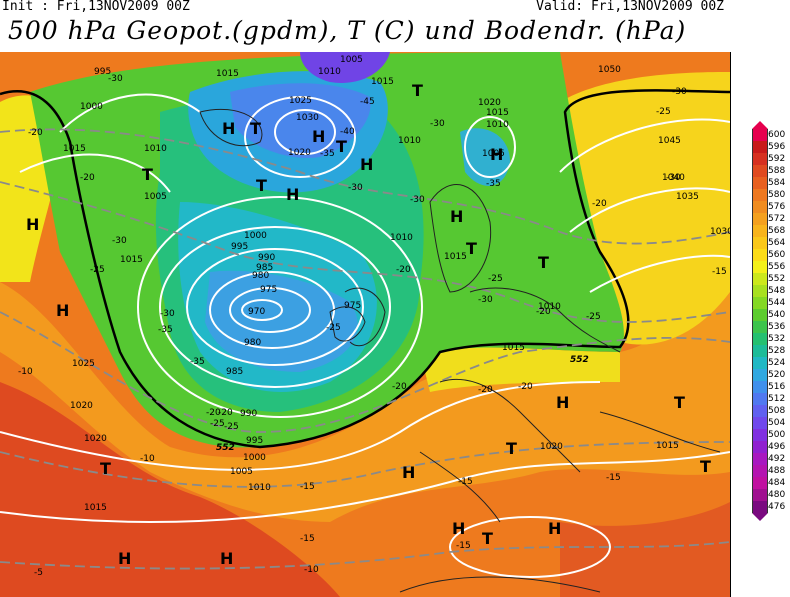  I want to click on temp-label: -40, so click(347, 132).